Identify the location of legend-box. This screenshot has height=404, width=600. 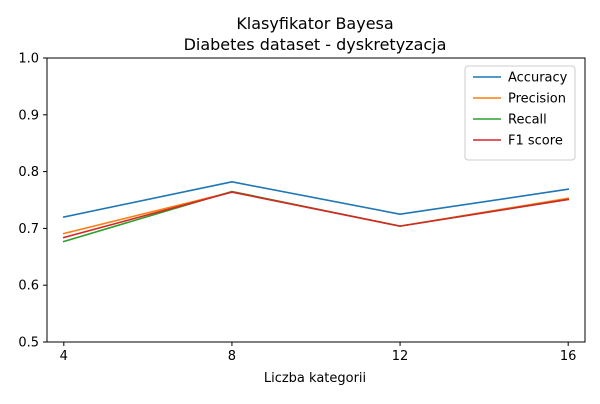
(520, 113).